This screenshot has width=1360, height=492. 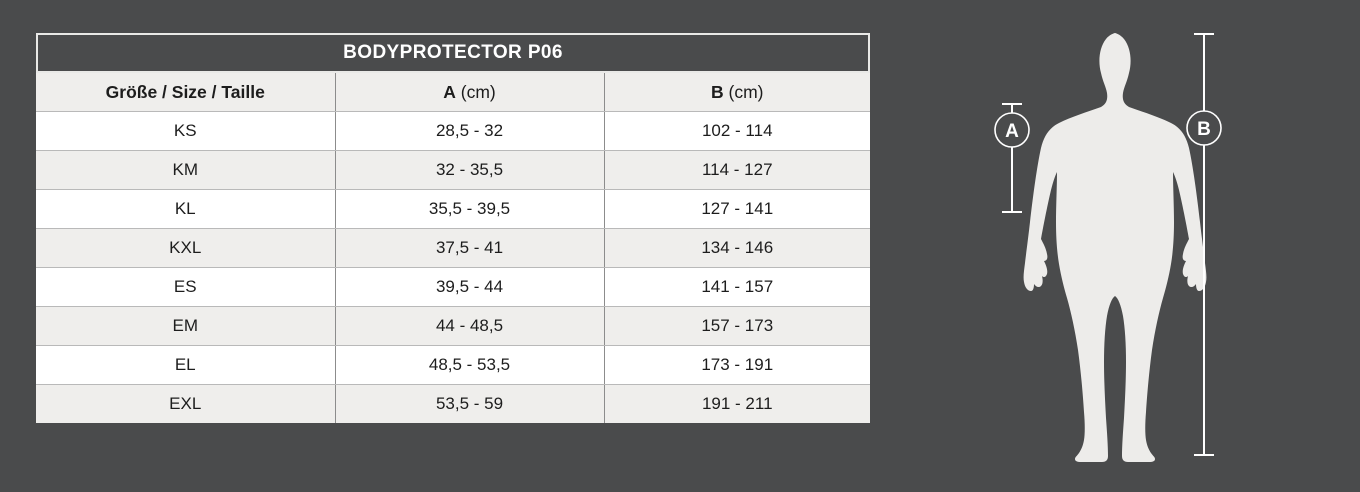 What do you see at coordinates (470, 248) in the screenshot?
I see `cell-a: 37,5 - 41` at bounding box center [470, 248].